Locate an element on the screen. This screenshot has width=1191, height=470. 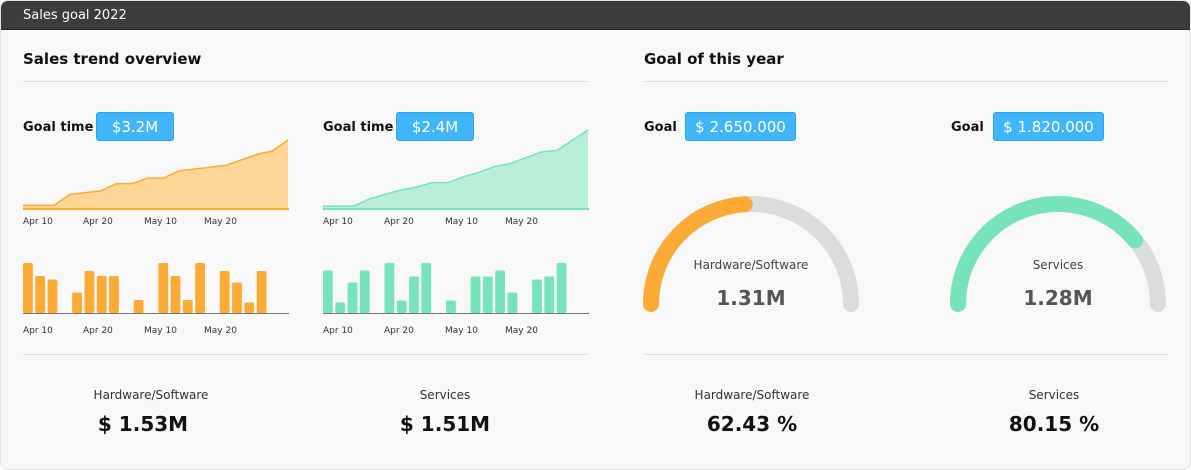
stat-value: 62.43 % is located at coordinates (752, 424).